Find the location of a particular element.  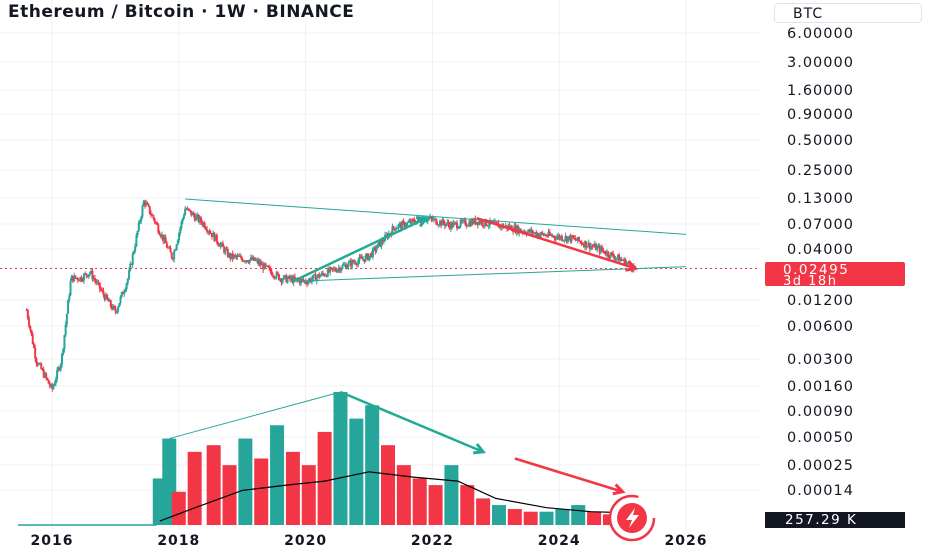

y-tick-label: 0.01200 is located at coordinates (820, 301).